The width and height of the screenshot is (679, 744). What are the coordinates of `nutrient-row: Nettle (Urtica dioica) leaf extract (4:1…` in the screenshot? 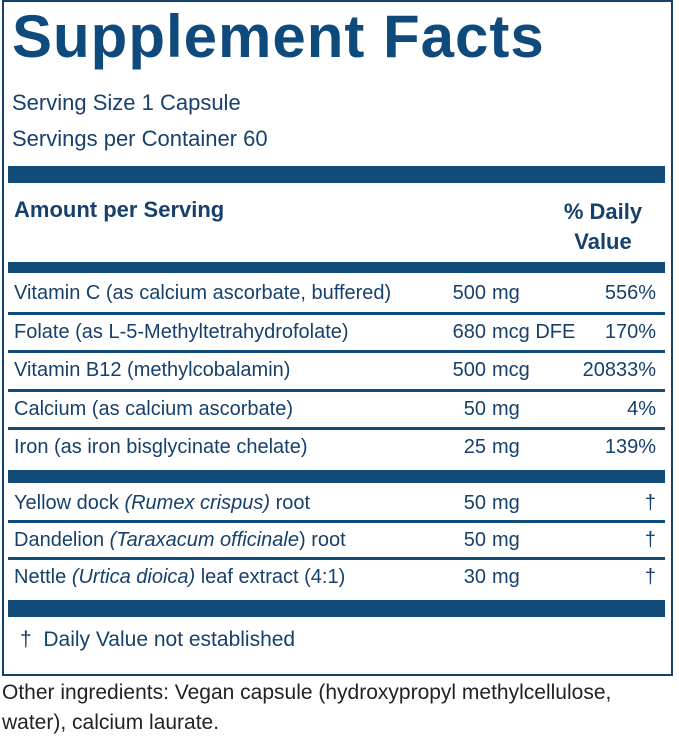 It's located at (335, 577).